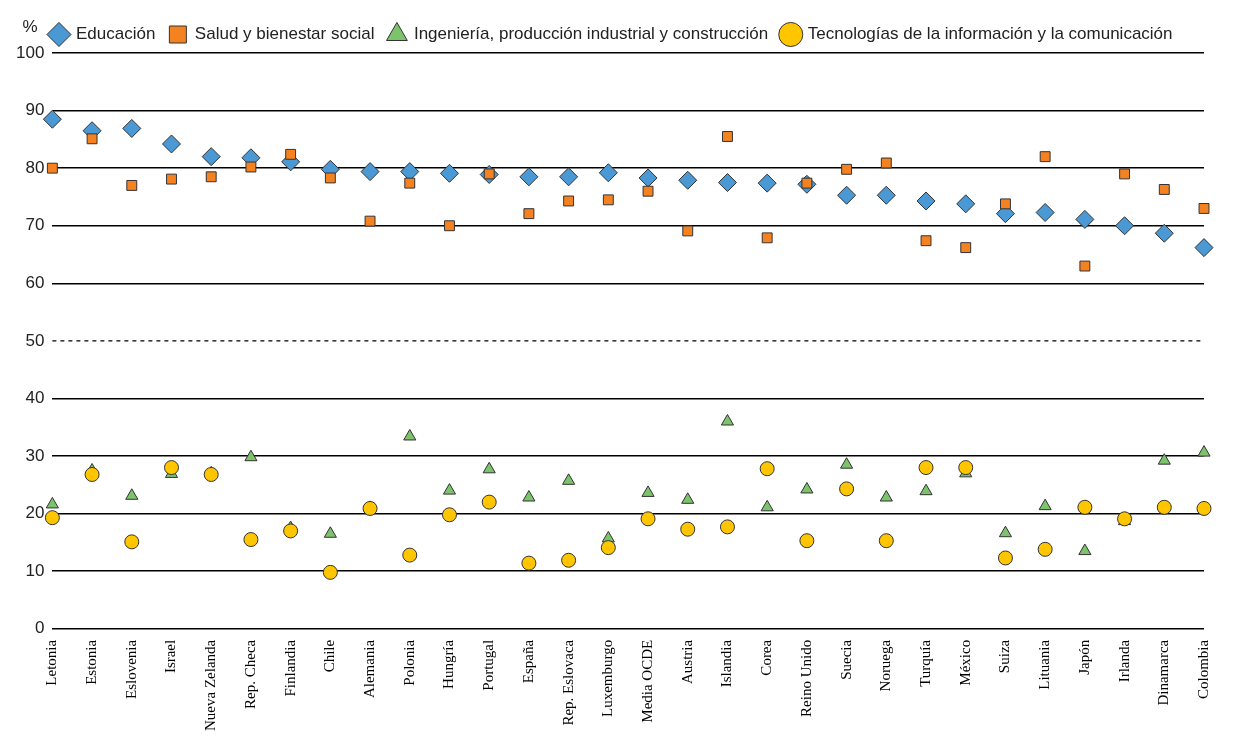 The width and height of the screenshot is (1233, 742). What do you see at coordinates (284, 34) in the screenshot?
I see `legend-label: Salud y bienestar social` at bounding box center [284, 34].